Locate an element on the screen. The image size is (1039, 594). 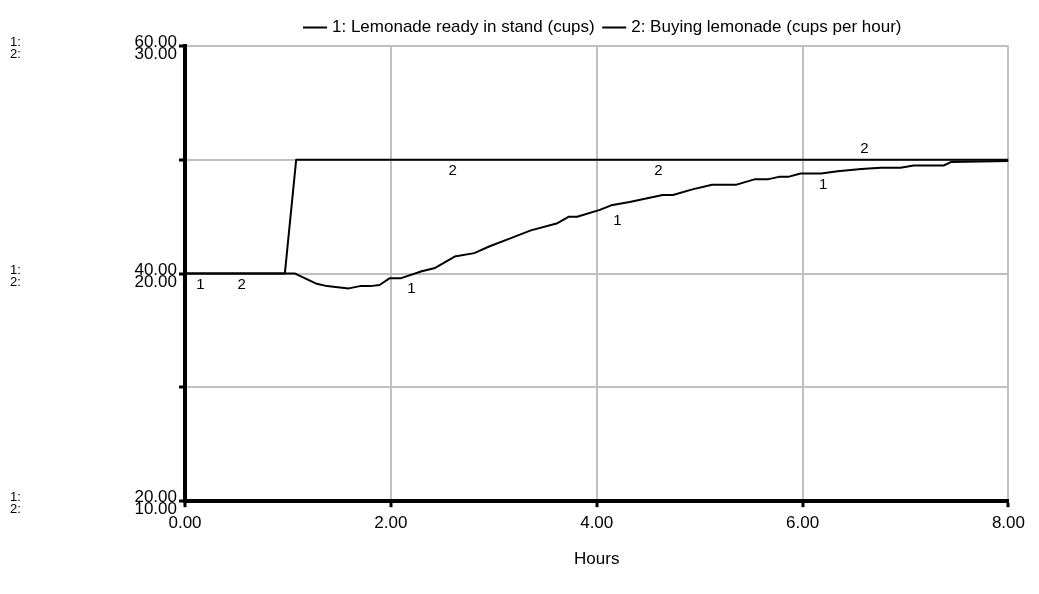
x-tick-label: 4.00 is located at coordinates (597, 523).